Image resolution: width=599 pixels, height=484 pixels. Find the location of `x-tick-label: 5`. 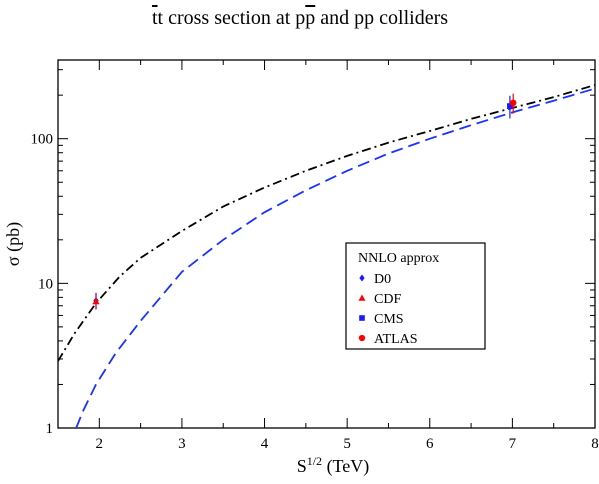

x-tick-label: 5 is located at coordinates (347, 444).